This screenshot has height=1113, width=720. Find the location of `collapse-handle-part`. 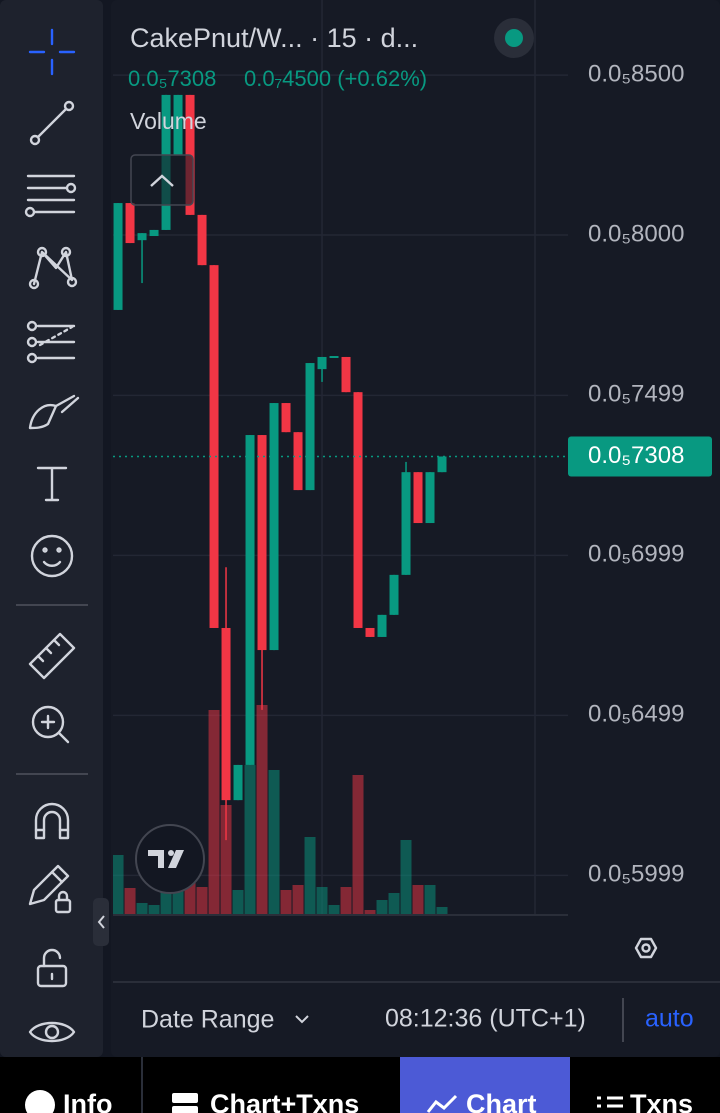

collapse-handle-part is located at coordinates (101, 922).